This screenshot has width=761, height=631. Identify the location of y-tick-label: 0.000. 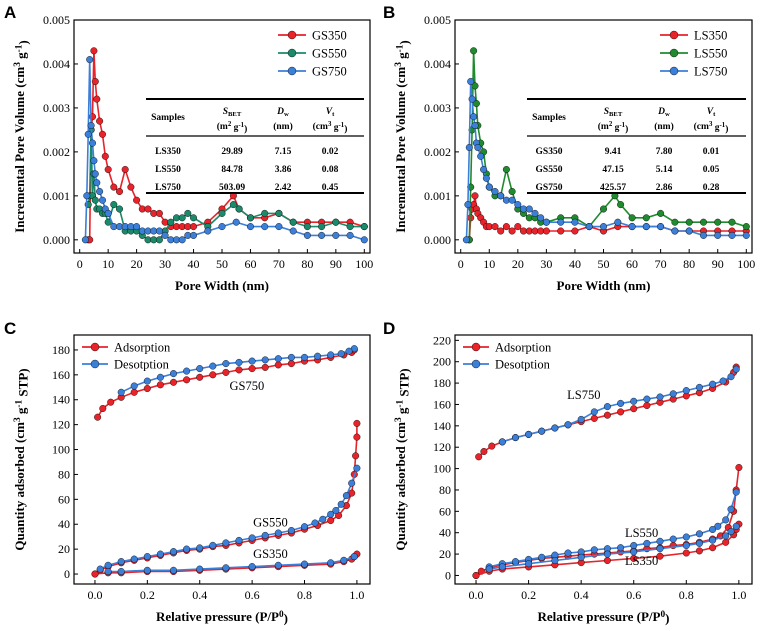
(437, 240).